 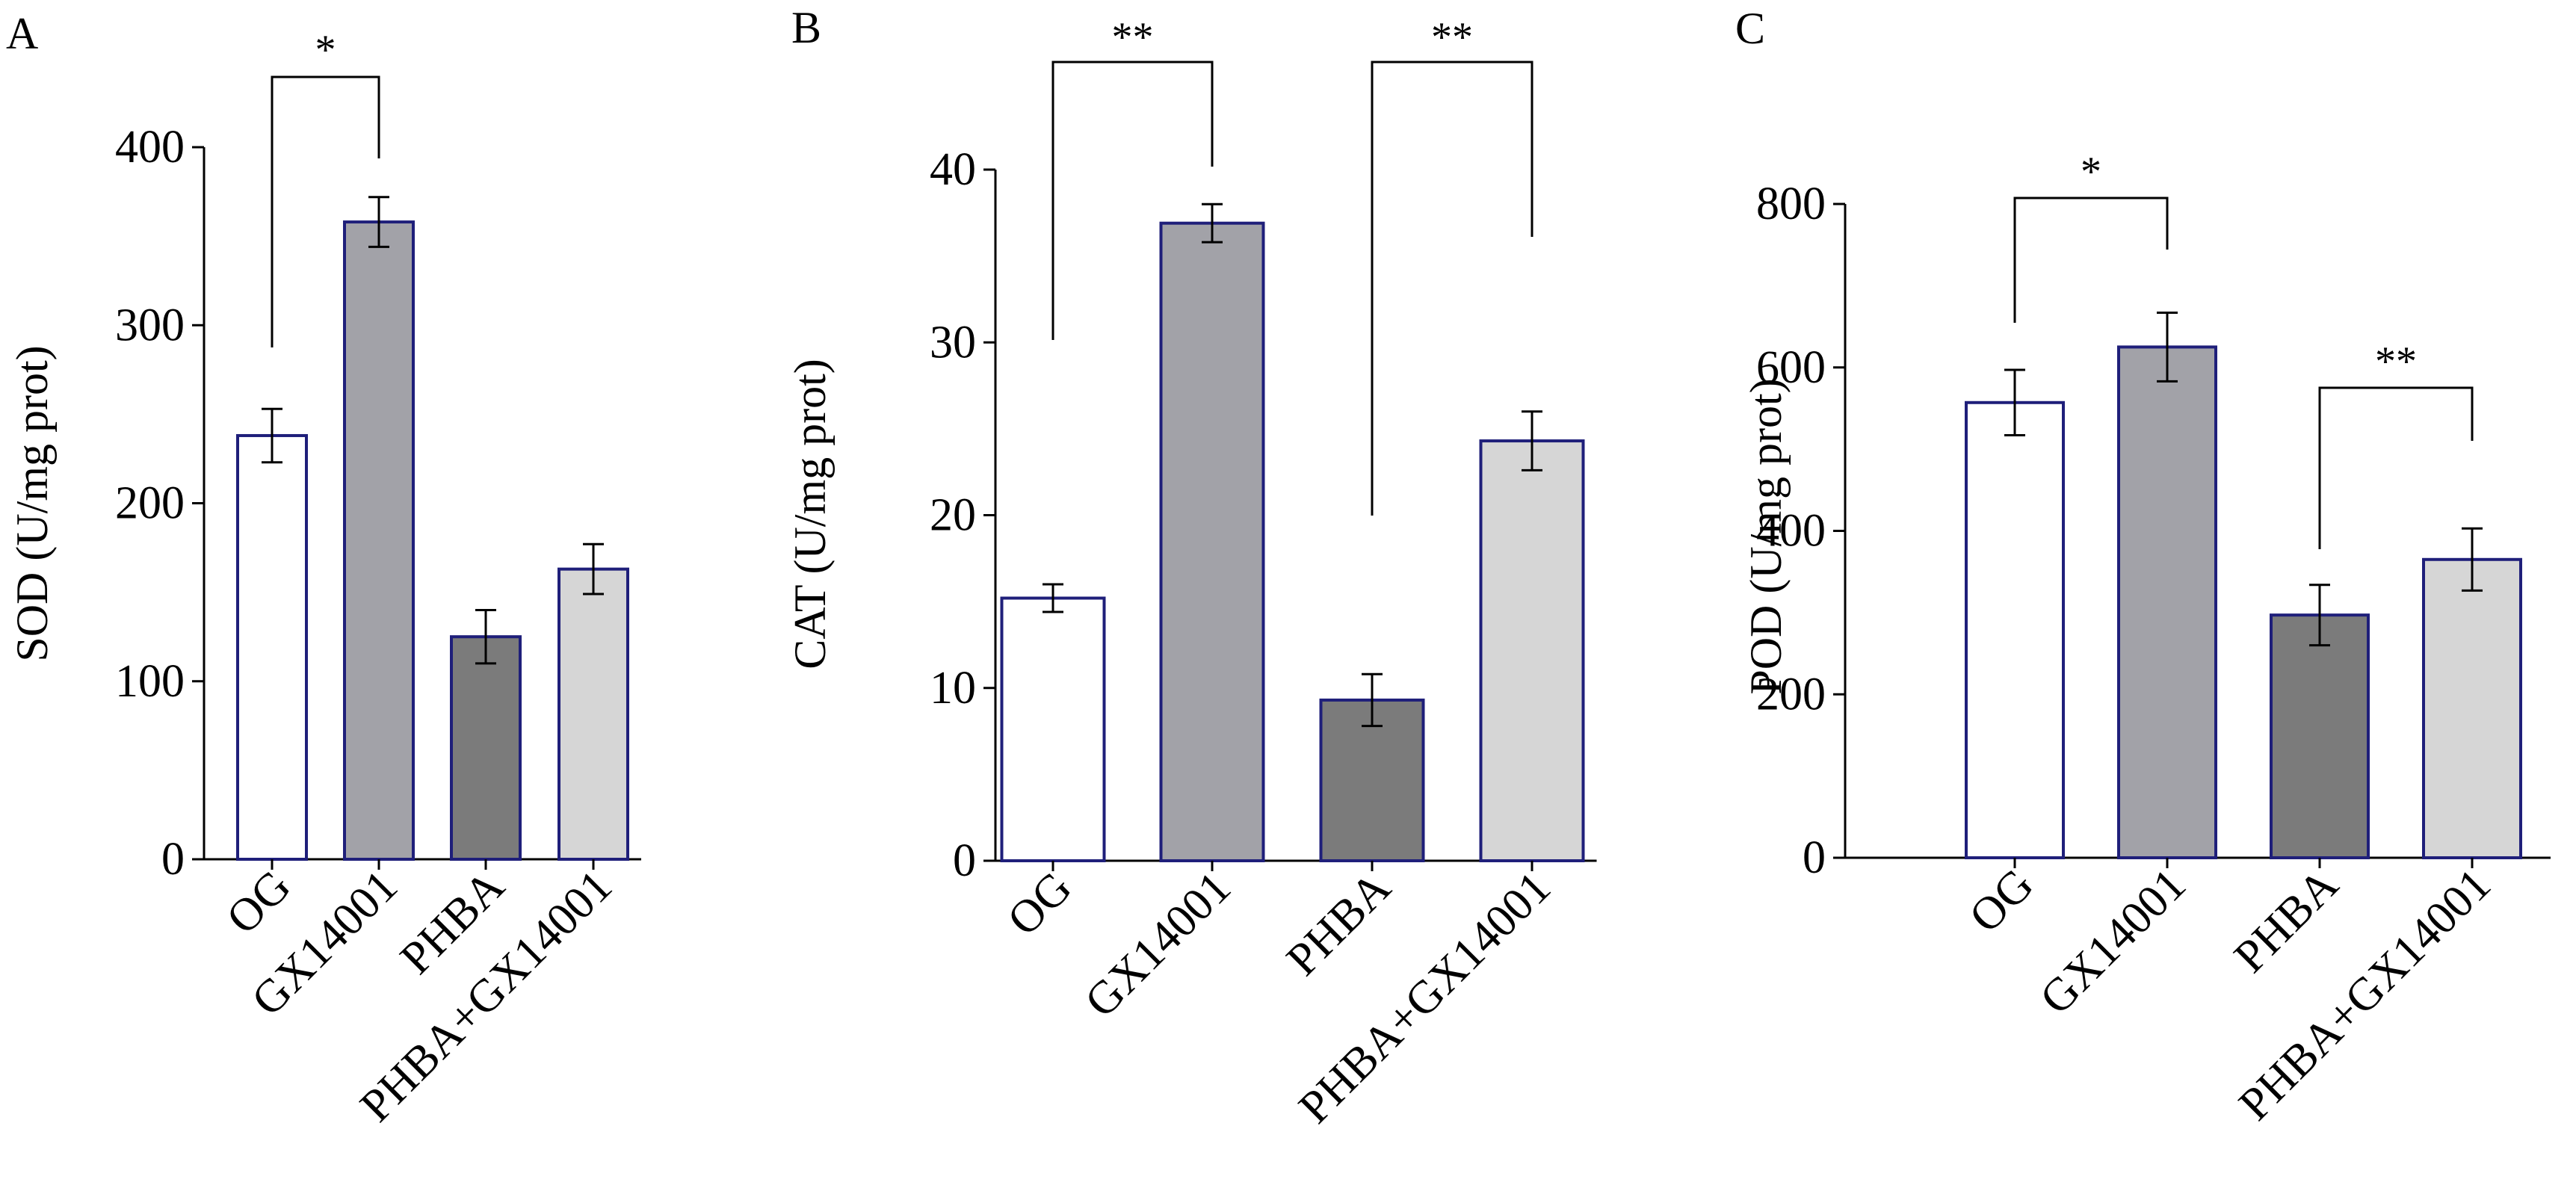 I want to click on panel-label: B, so click(x=806, y=27).